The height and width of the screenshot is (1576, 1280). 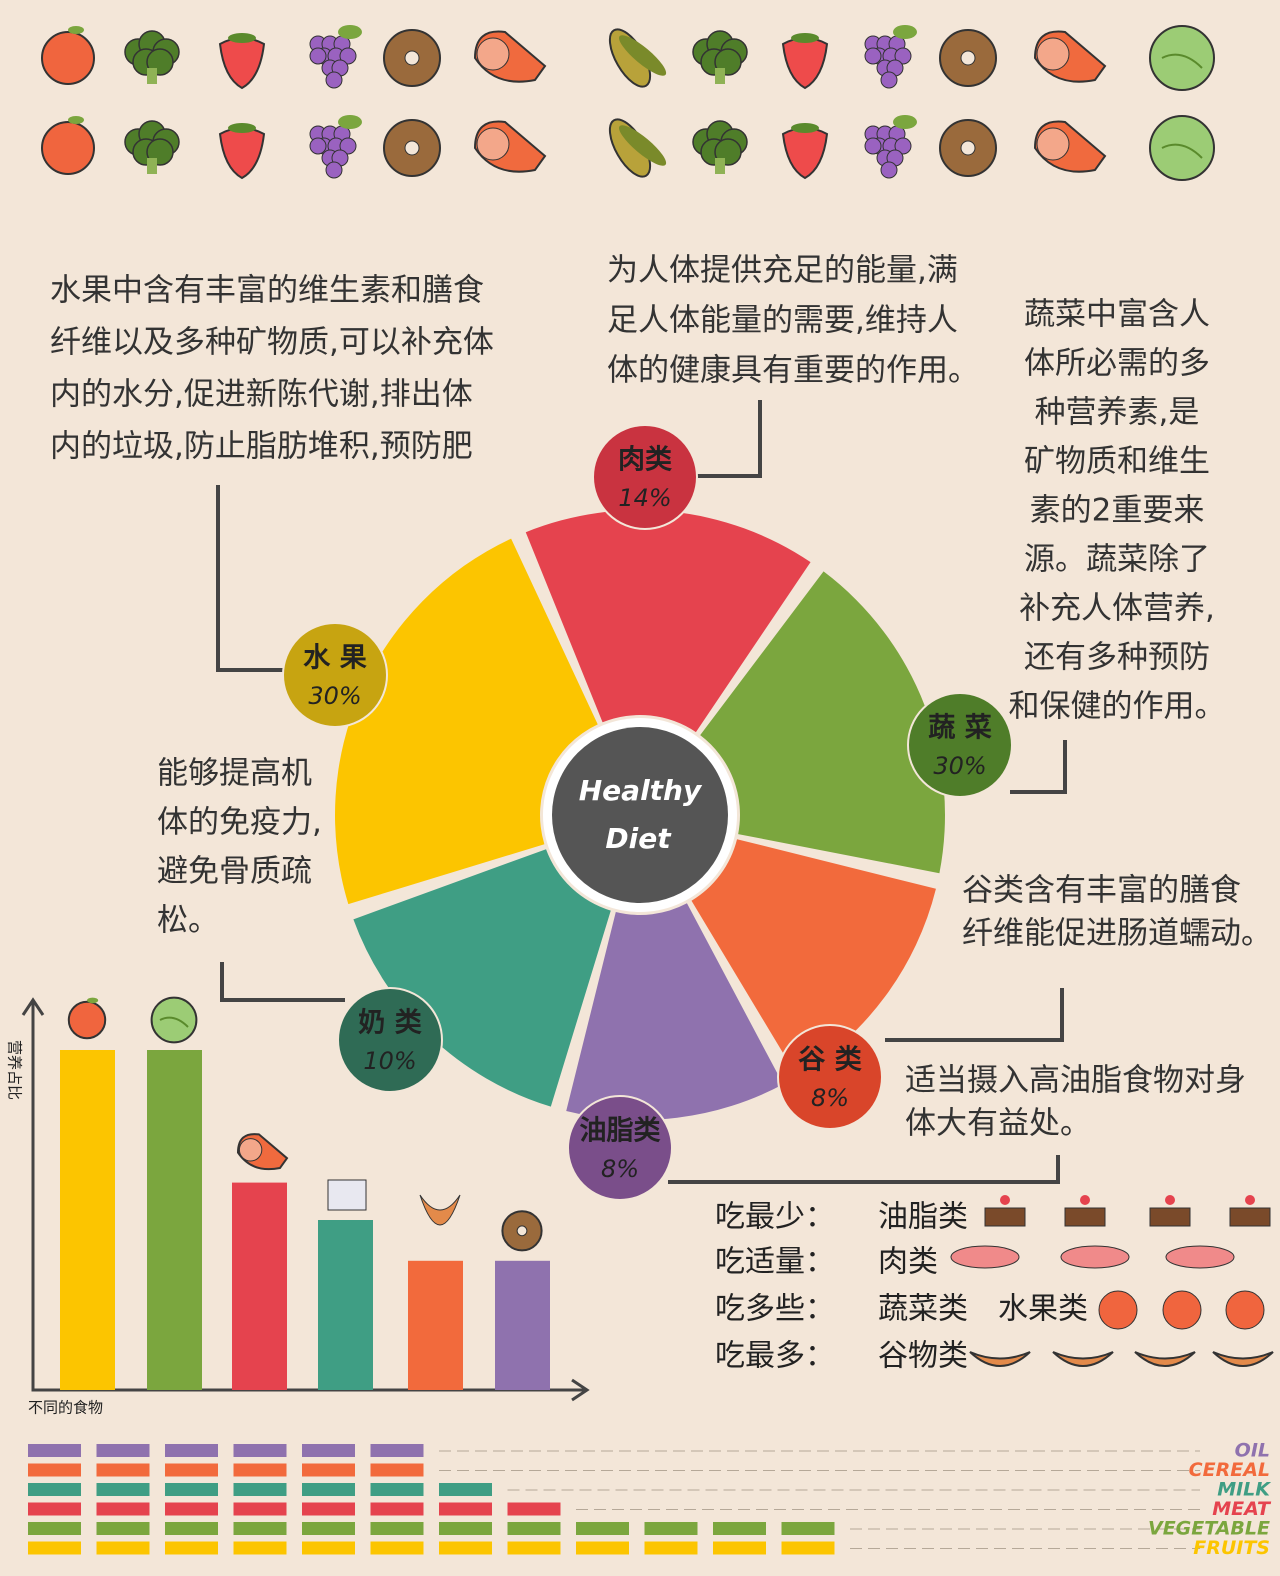 I want to click on segment-percent: 30%, so click(x=334, y=696).